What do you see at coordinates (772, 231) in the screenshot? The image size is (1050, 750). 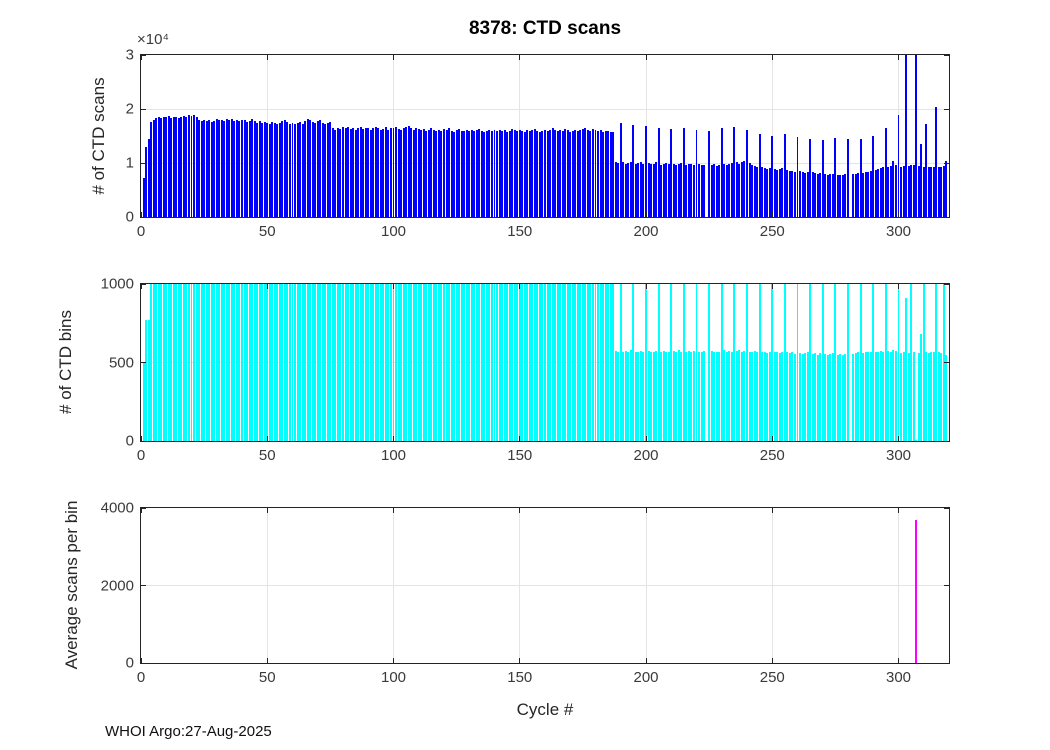 I see `x-tick-label: 250` at bounding box center [772, 231].